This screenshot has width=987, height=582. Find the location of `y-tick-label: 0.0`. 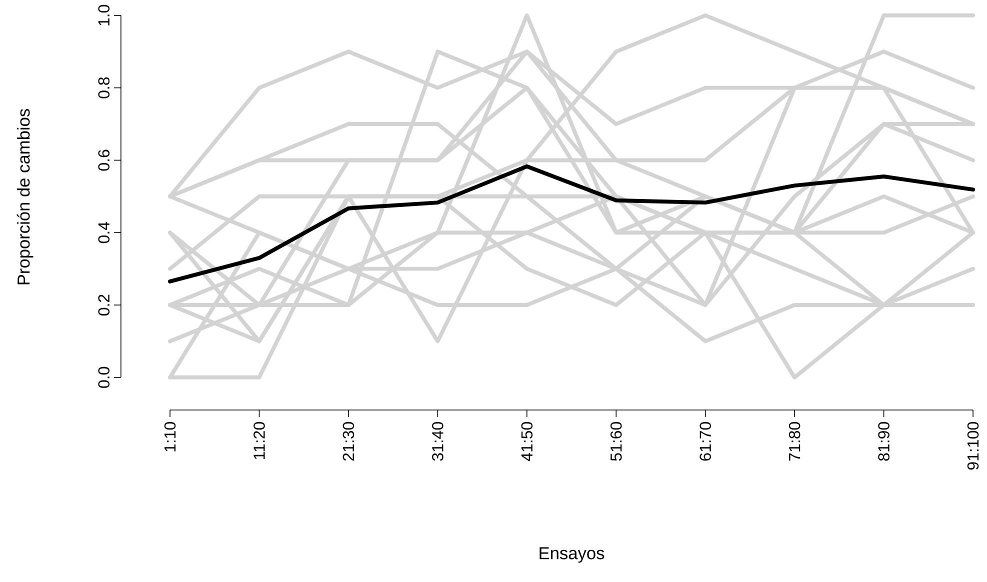

y-tick-label: 0.0 is located at coordinates (104, 377).